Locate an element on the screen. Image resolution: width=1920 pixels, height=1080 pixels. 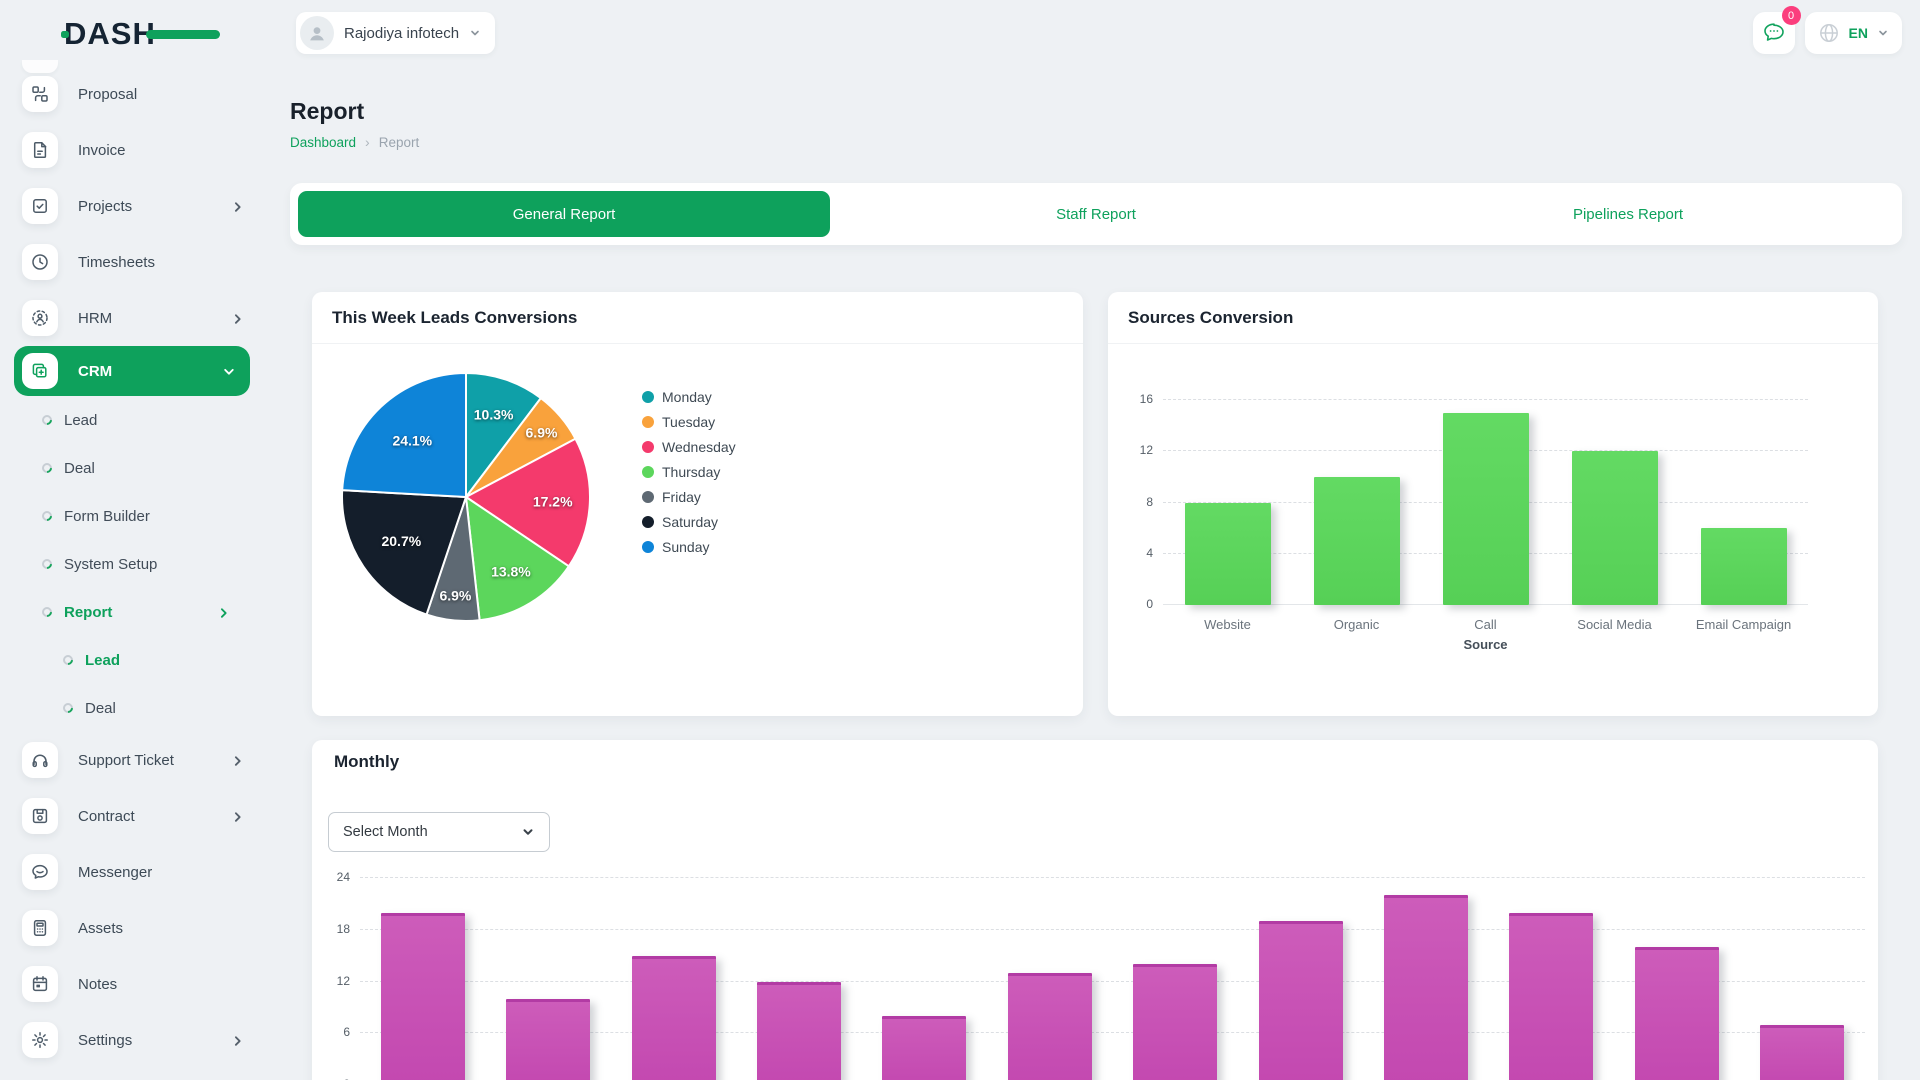
card-title: This Week Leads Conversions is located at coordinates (697, 318).